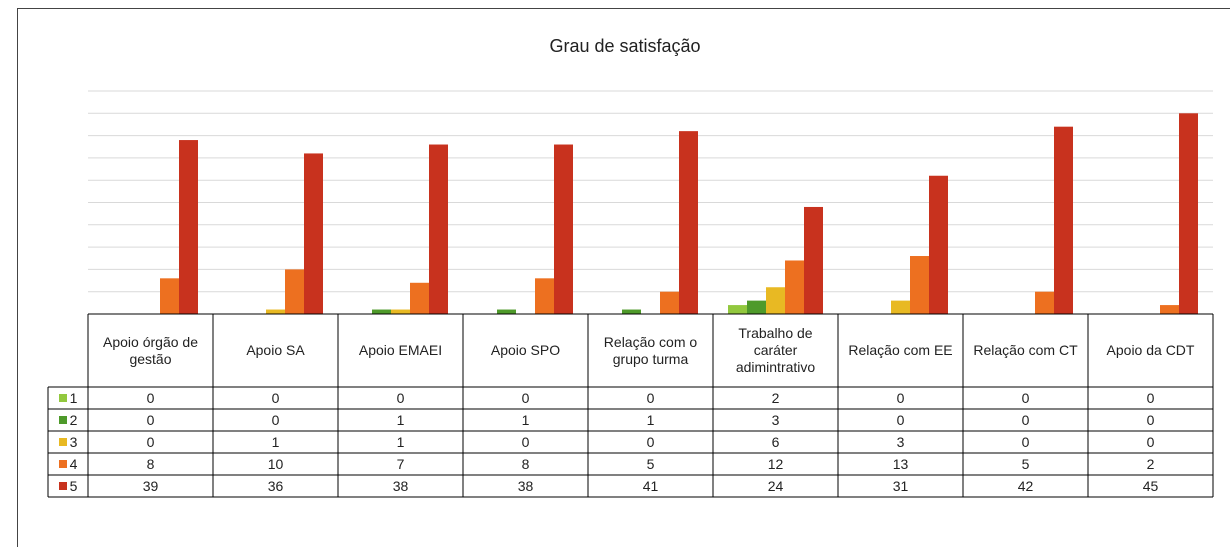 The image size is (1230, 547). Describe the element at coordinates (73, 441) in the screenshot. I see `legend-label: 3` at that location.